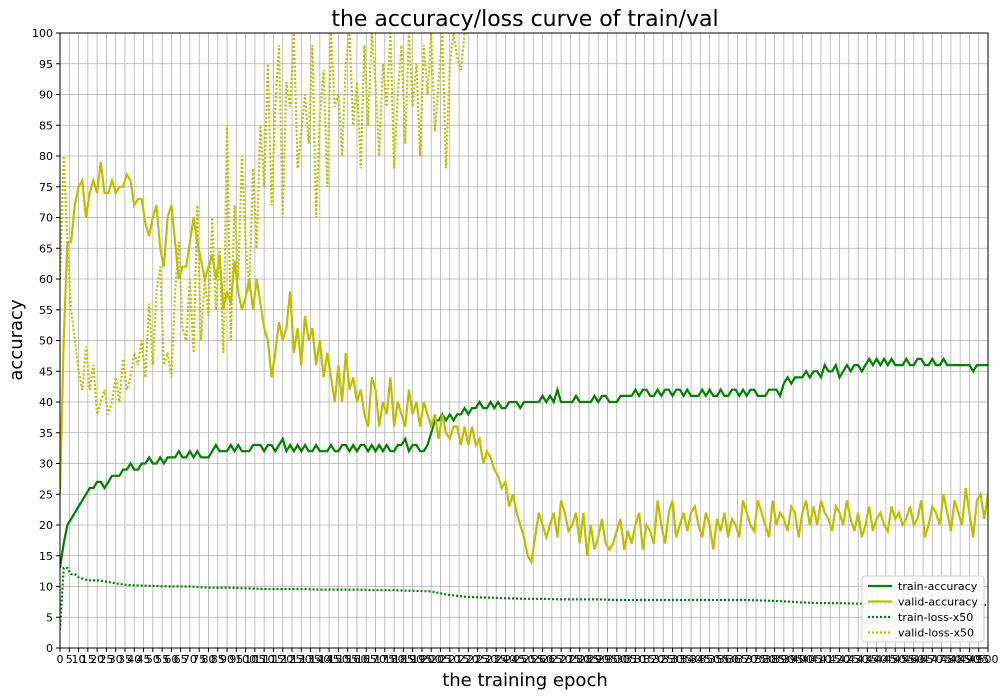 This screenshot has width=1008, height=696. What do you see at coordinates (691, 659) in the screenshot?
I see `x-tick-label: 340` at bounding box center [691, 659].